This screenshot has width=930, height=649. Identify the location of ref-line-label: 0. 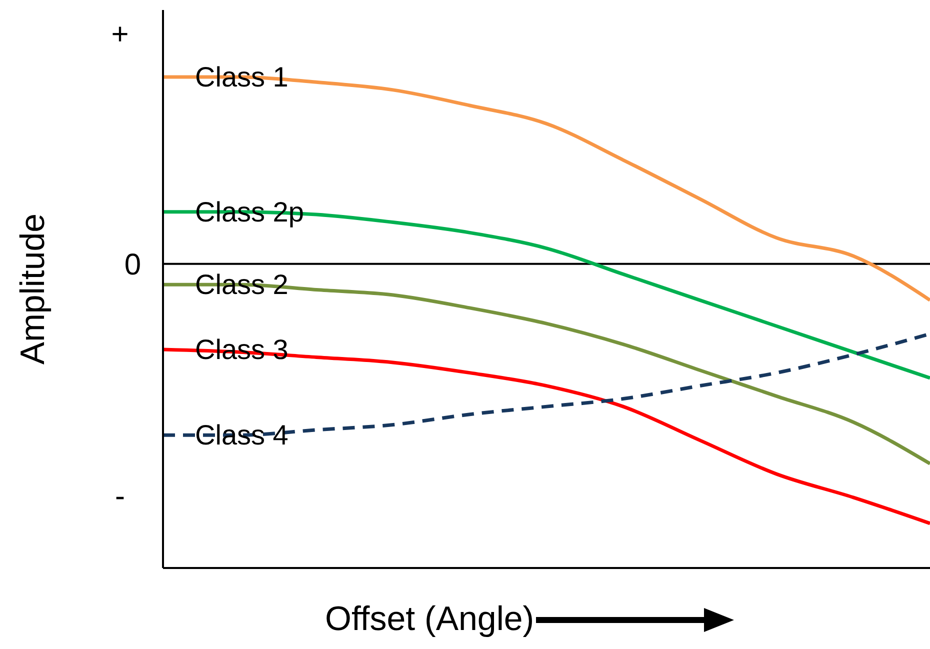
(132, 265).